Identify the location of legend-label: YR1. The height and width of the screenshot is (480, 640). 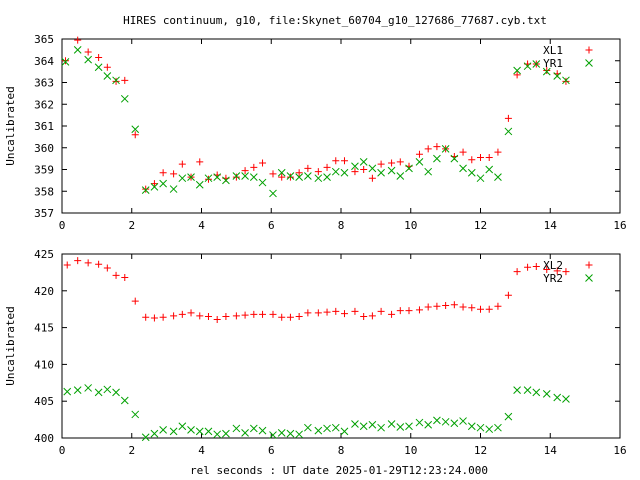
(553, 63).